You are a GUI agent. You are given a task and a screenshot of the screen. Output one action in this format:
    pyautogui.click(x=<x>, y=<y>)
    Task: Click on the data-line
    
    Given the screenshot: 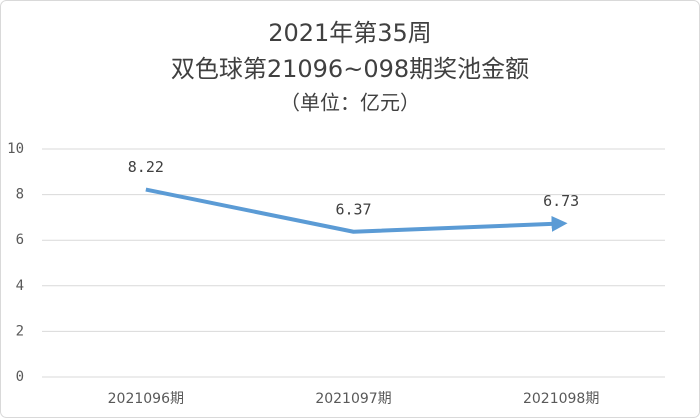 What is the action you would take?
    pyautogui.click(x=356, y=210)
    